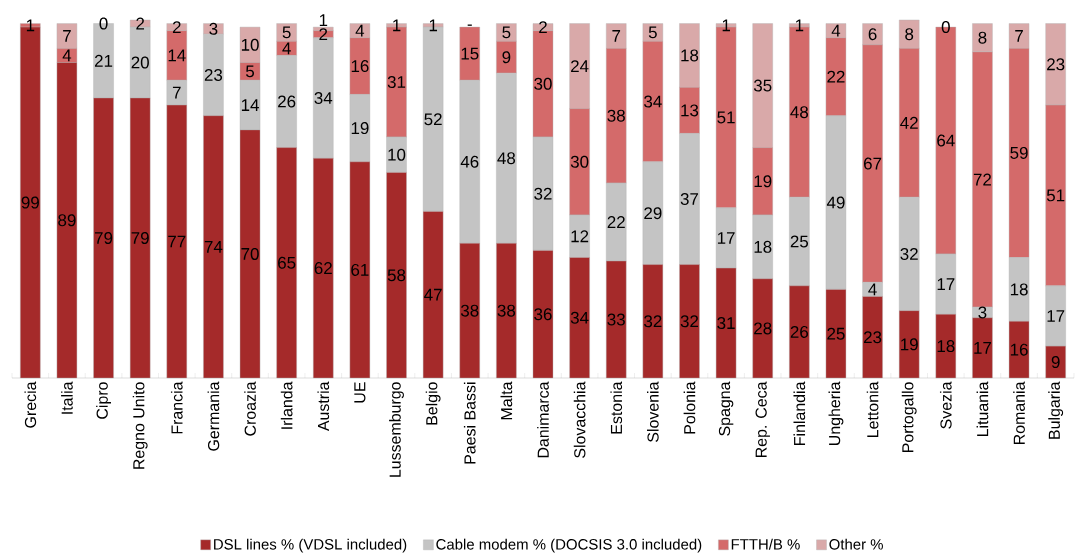 This screenshot has width=1078, height=557. Describe the element at coordinates (856, 544) in the screenshot. I see `legend-label: Other %` at that location.